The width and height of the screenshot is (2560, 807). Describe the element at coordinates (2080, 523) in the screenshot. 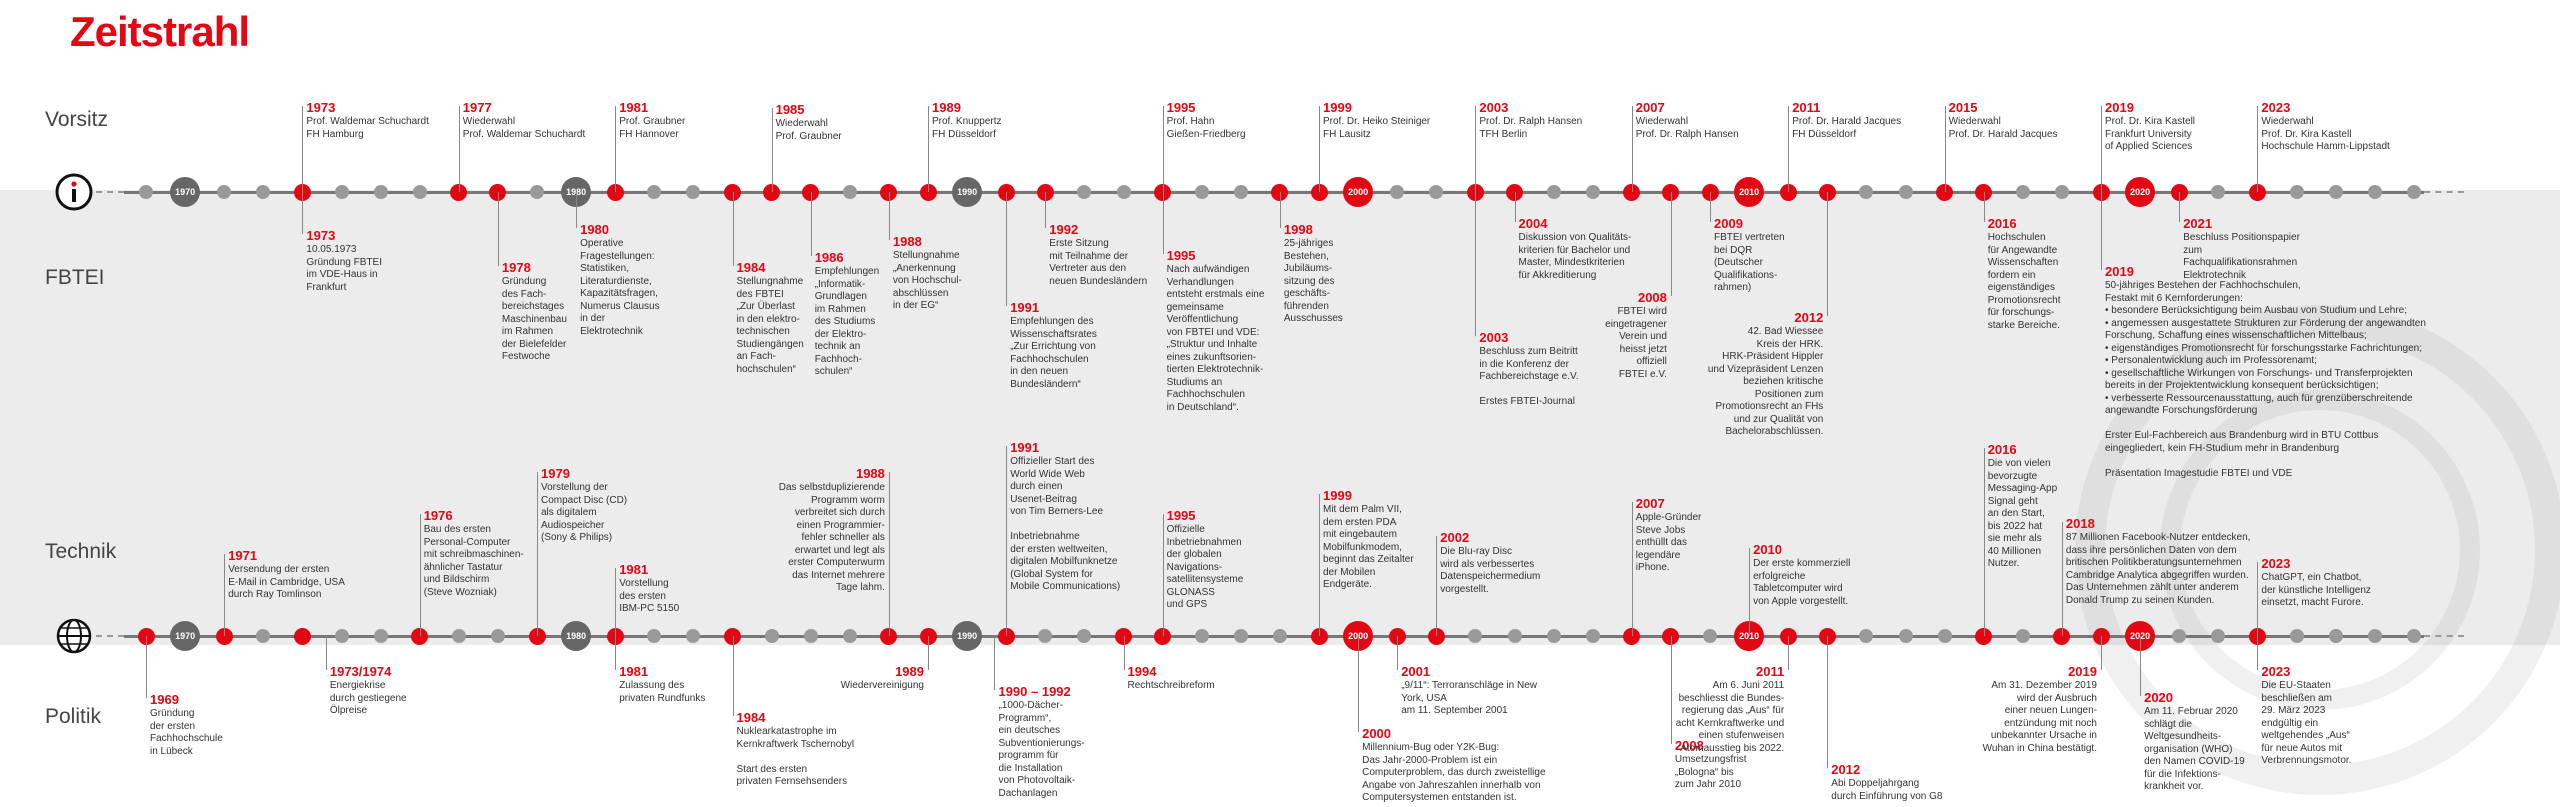

I see `event-year: 2018` at that location.